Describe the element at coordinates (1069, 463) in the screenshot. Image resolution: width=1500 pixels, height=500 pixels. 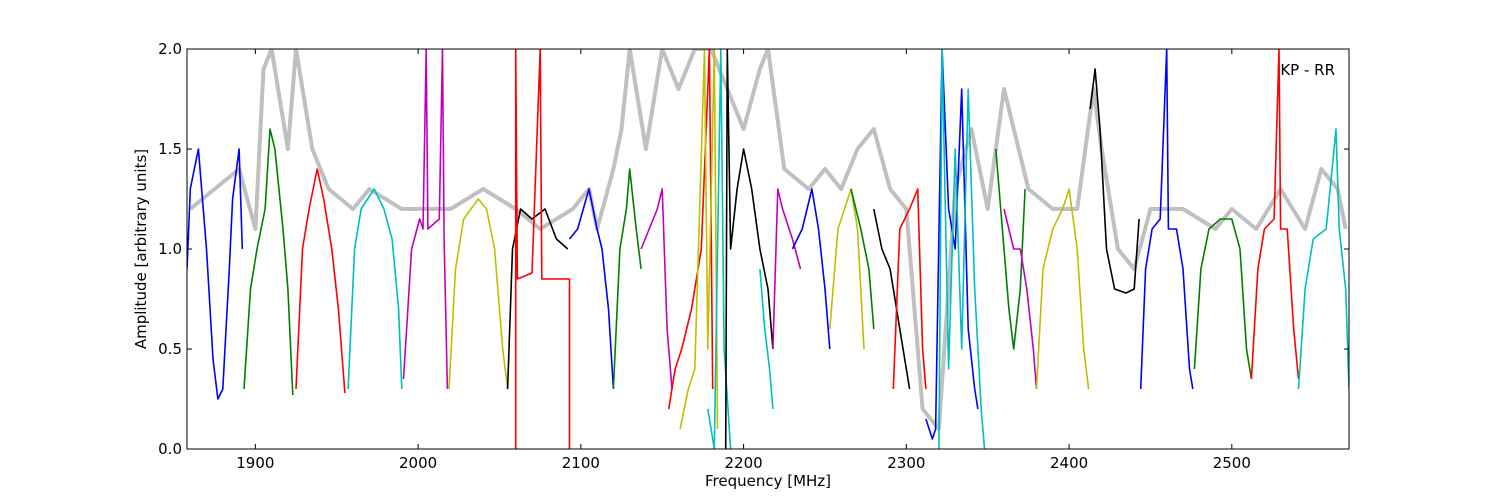
I see `x-tick-label: 2400` at that location.